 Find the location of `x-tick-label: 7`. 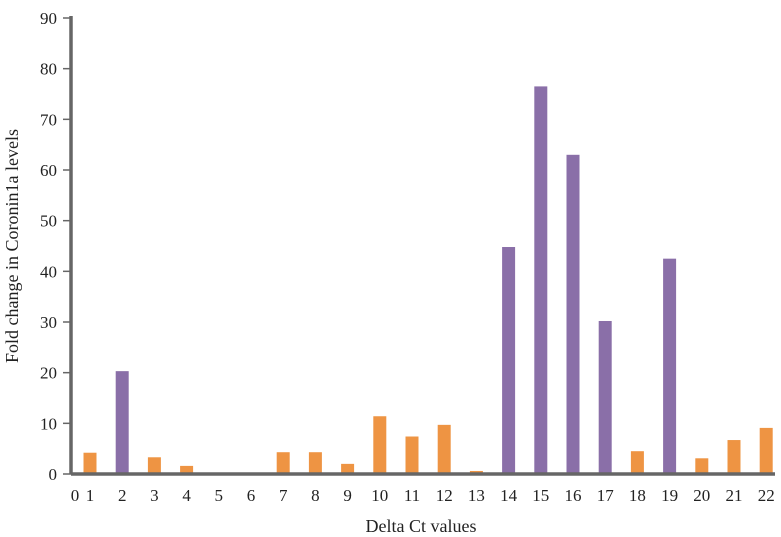

x-tick-label: 7 is located at coordinates (283, 495).